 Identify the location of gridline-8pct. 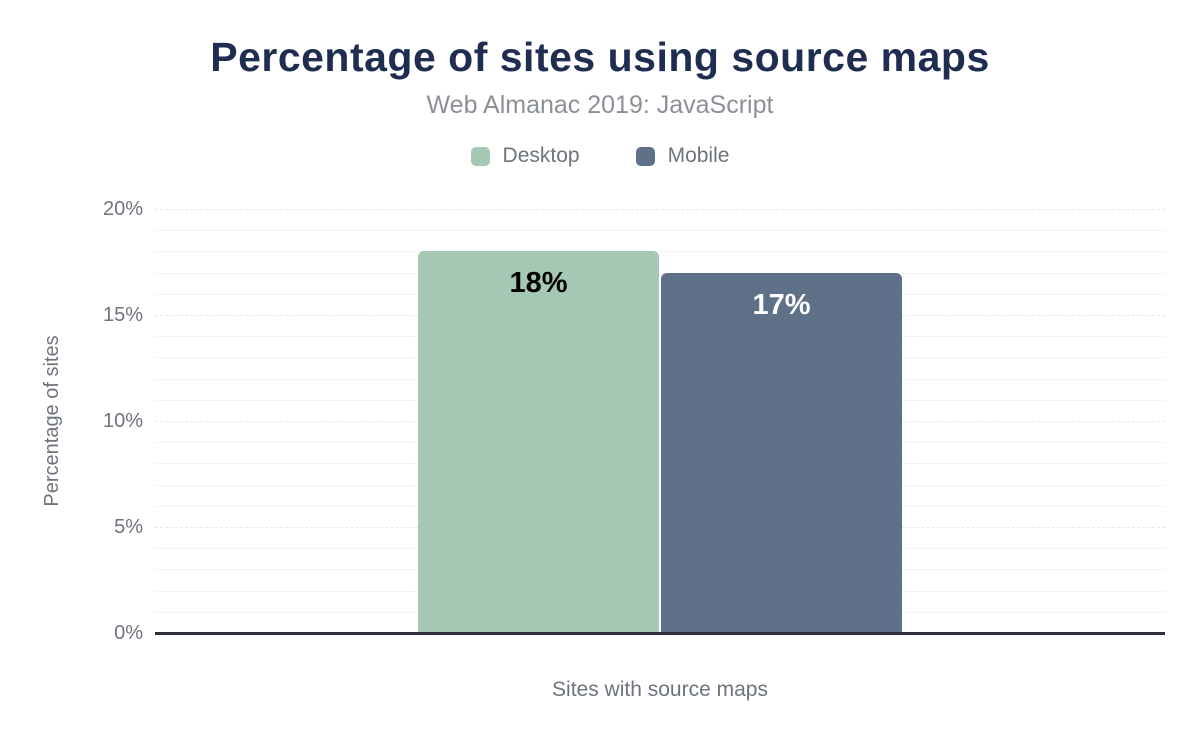
(660, 464).